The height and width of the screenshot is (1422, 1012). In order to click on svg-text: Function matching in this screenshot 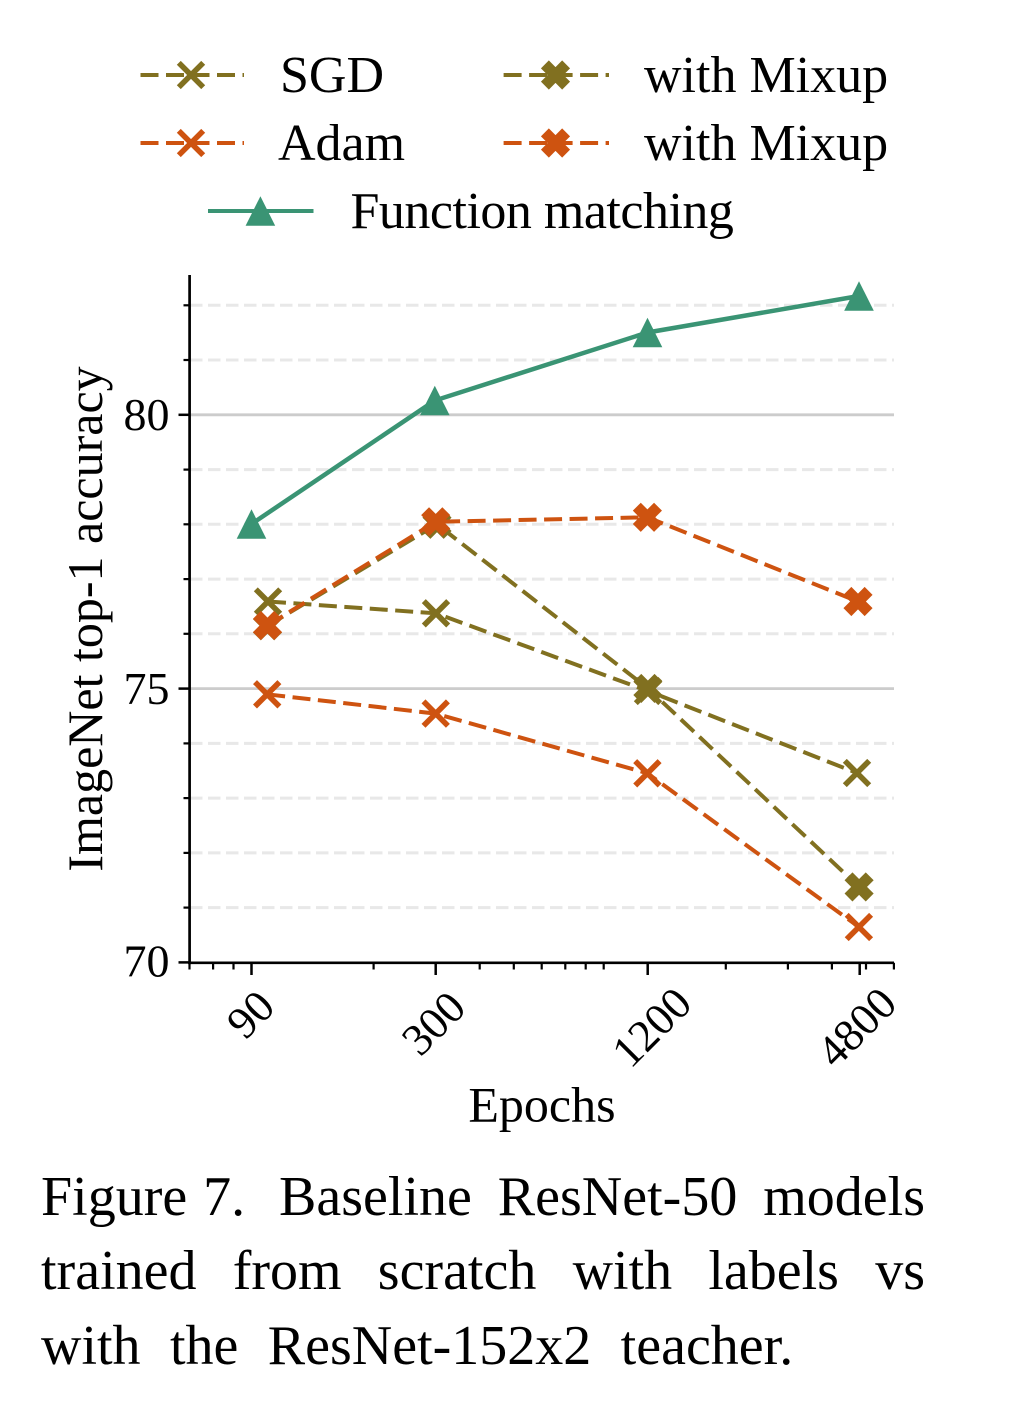, I will do `click(542, 211)`.